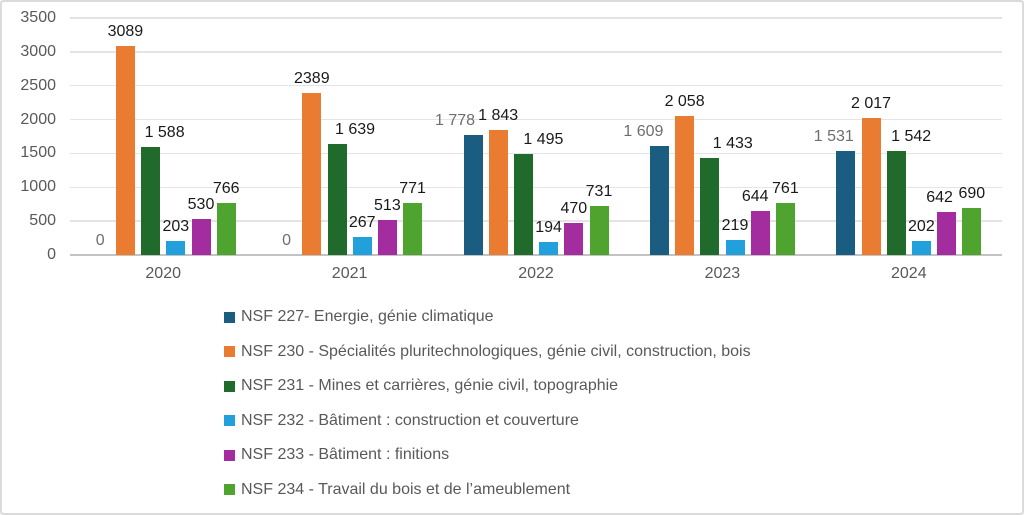 This screenshot has width=1024, height=515. Describe the element at coordinates (574, 209) in the screenshot. I see `data-label: 470` at that location.